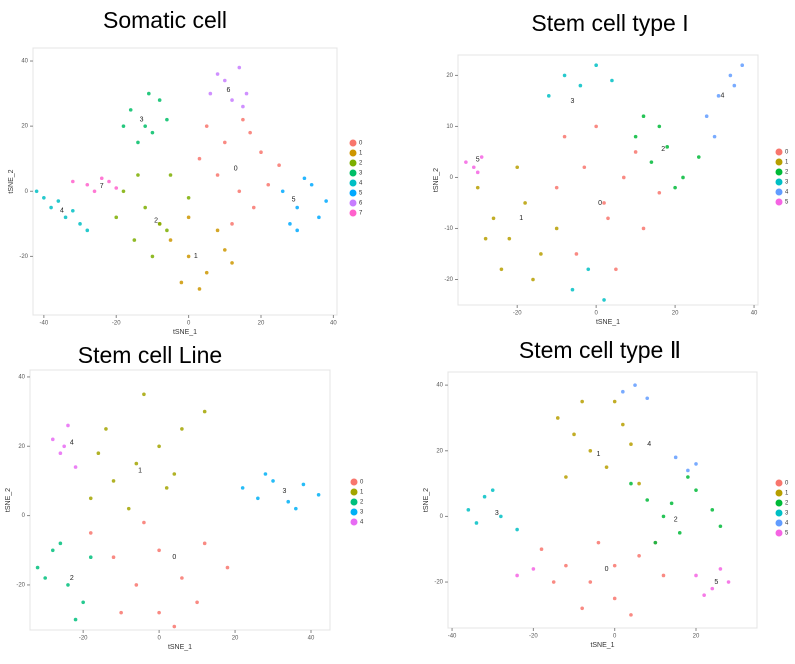 This screenshot has width=795, height=664. Describe the element at coordinates (62, 211) in the screenshot. I see `cluster-label: 4` at that location.